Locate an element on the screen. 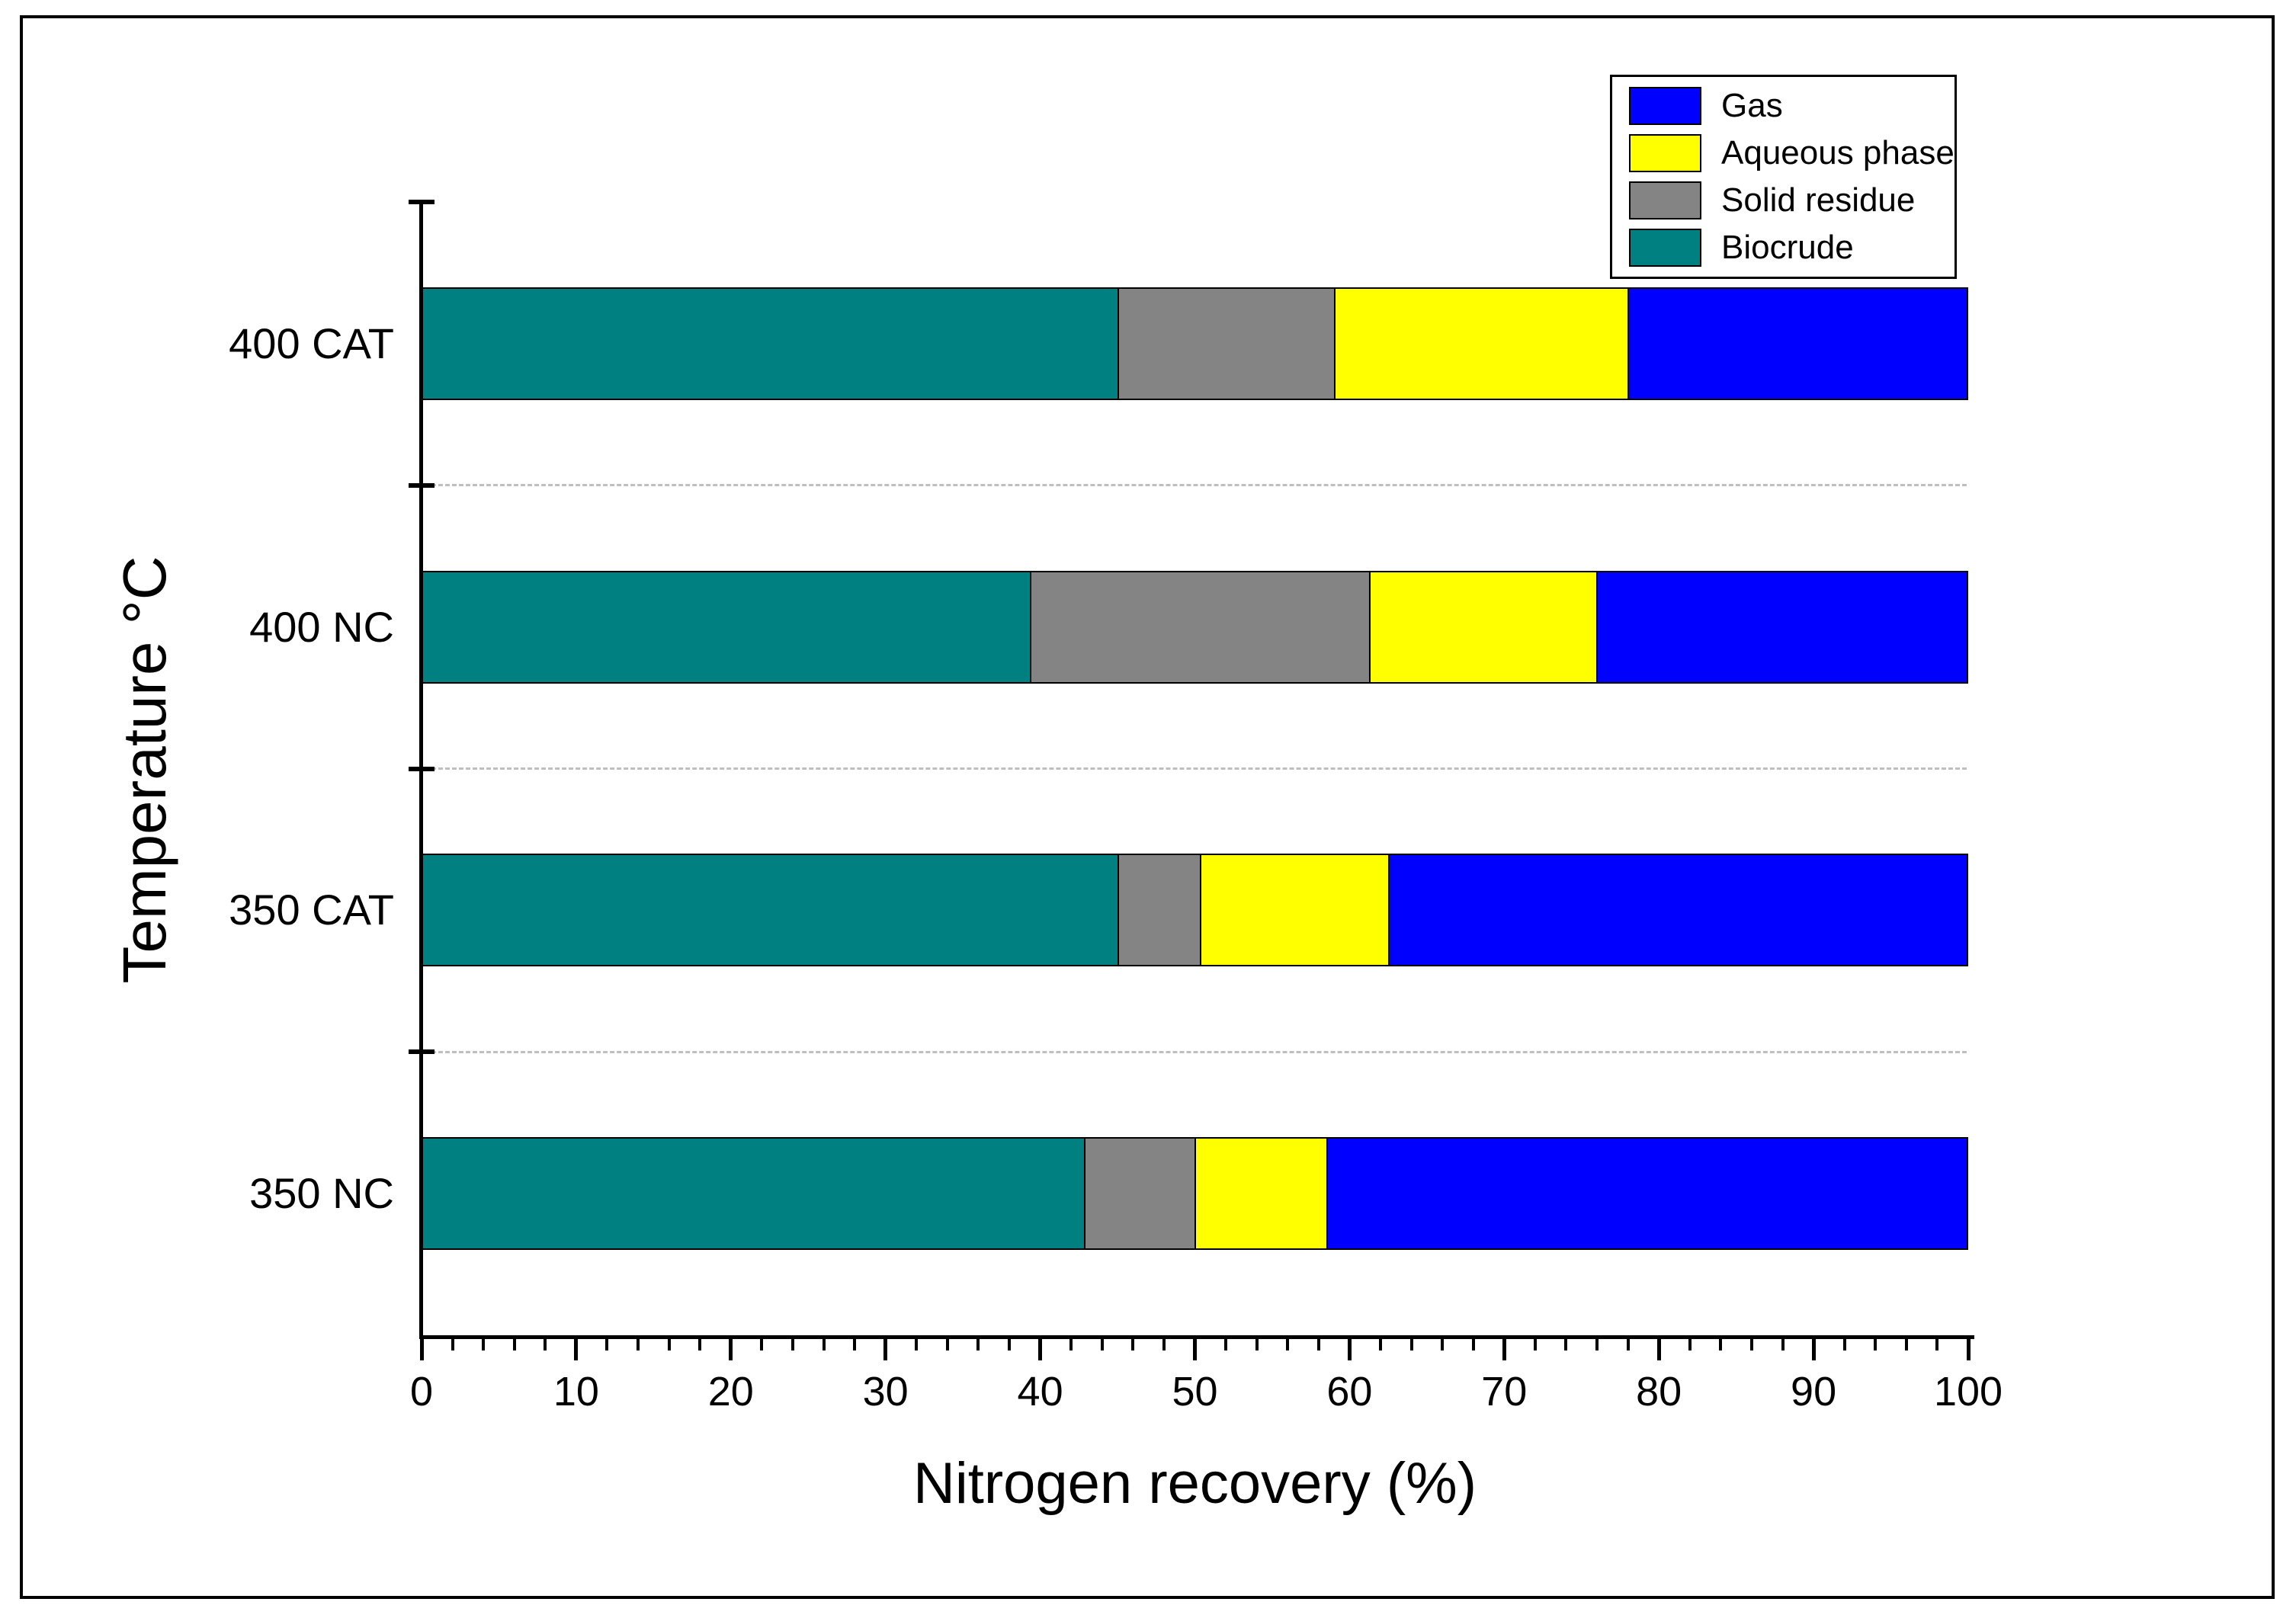 This screenshot has height=1618, width=2296. legend-item-aqueous-phase: Aqueous phase is located at coordinates (1783, 153).